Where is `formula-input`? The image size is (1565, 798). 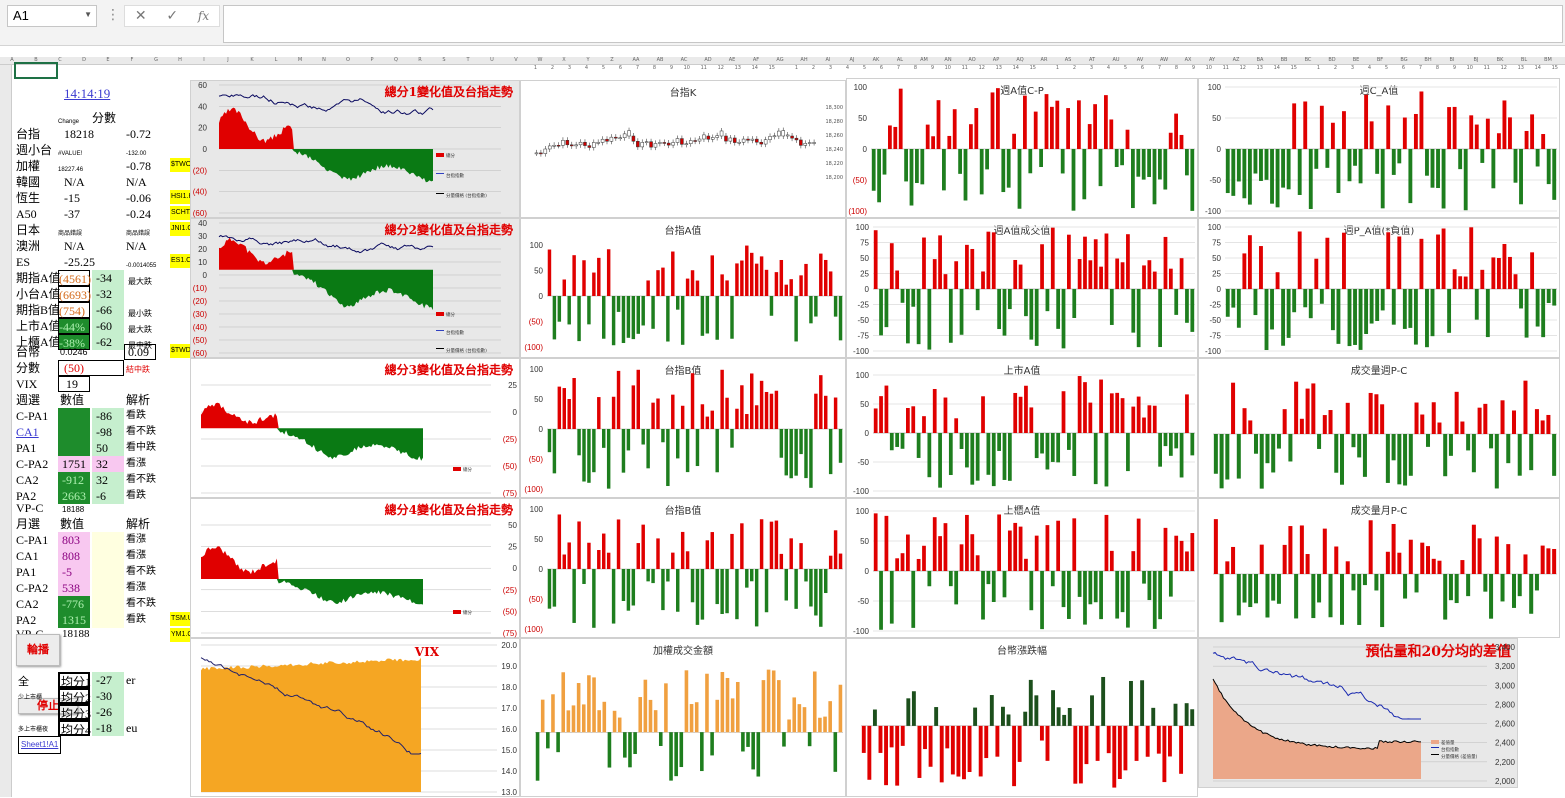
formula-input is located at coordinates (893, 24).